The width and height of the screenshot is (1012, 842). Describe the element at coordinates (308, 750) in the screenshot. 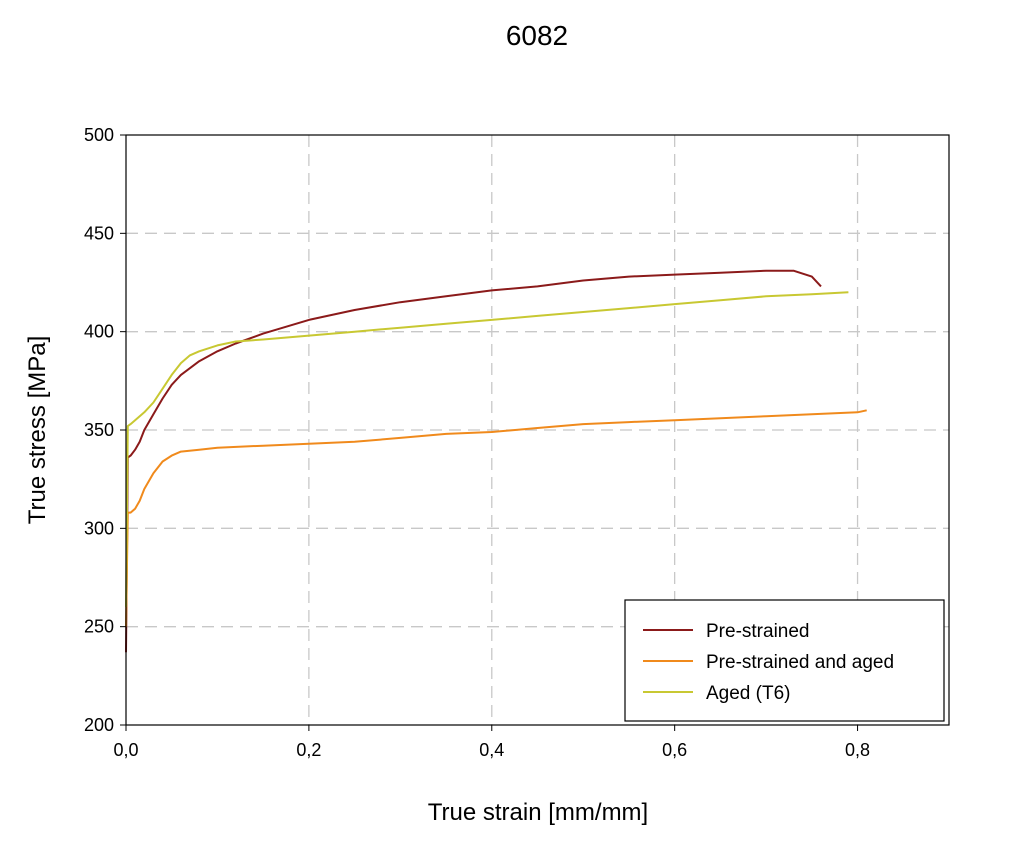

I see `x-tick-label: 0,2` at that location.